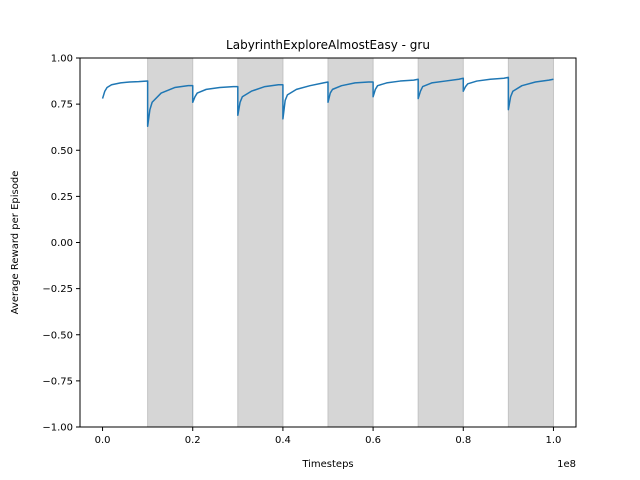 Image resolution: width=640 pixels, height=480 pixels. What do you see at coordinates (62, 151) in the screenshot?
I see `y-tick-label: 0.50` at bounding box center [62, 151].